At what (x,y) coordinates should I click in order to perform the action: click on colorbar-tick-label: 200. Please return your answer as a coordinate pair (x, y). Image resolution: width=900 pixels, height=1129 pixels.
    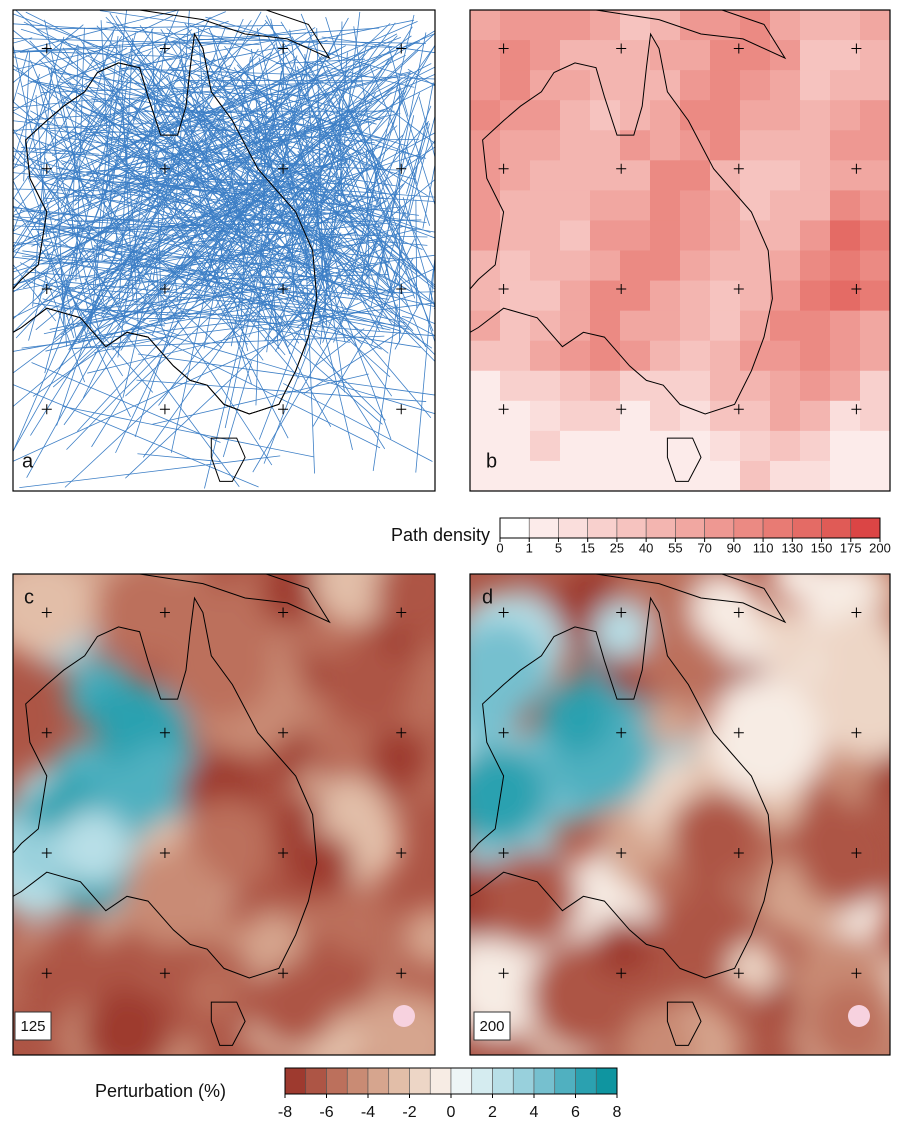
    Looking at the image, I should click on (880, 547).